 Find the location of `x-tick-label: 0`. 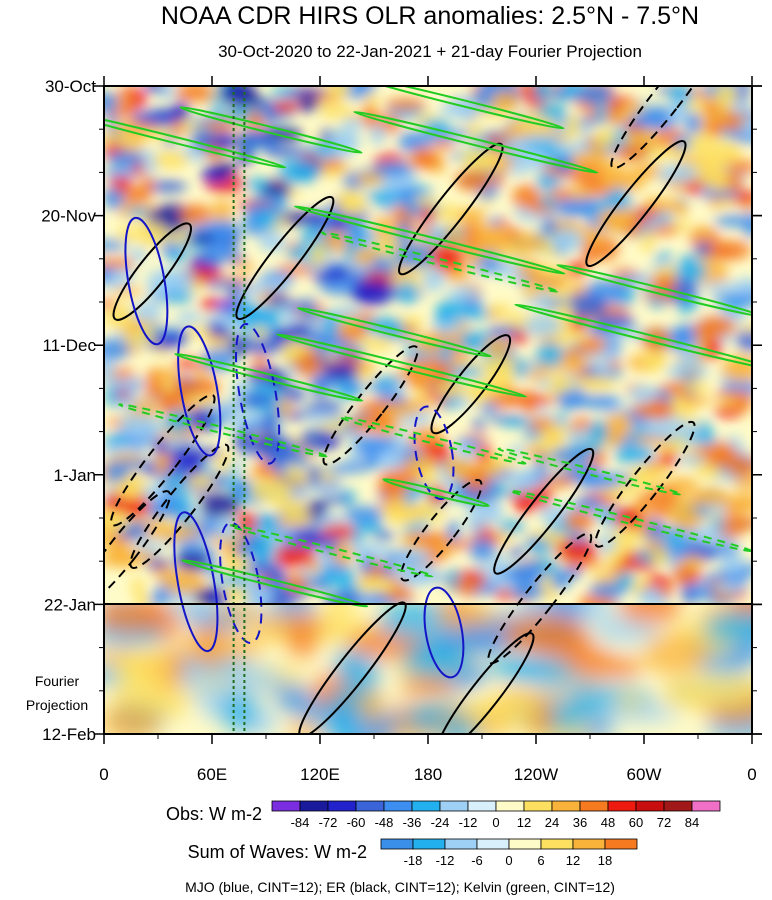

x-tick-label: 0 is located at coordinates (103, 774).